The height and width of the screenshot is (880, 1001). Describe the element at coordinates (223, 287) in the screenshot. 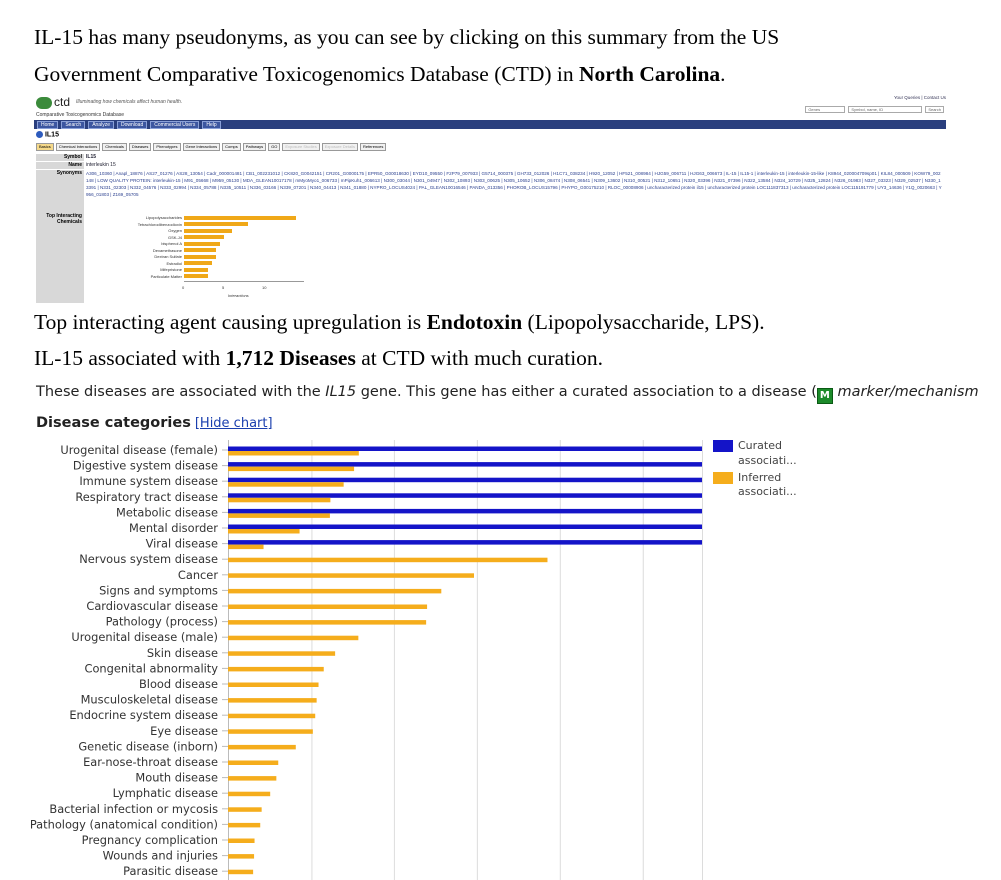

I see `mini-chart-tick: 5` at that location.